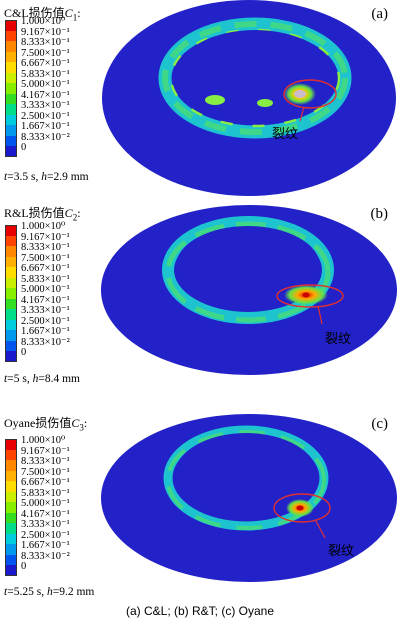  Describe the element at coordinates (42, 214) in the screenshot. I see `panel-title: R&L损伤值C2:` at that location.